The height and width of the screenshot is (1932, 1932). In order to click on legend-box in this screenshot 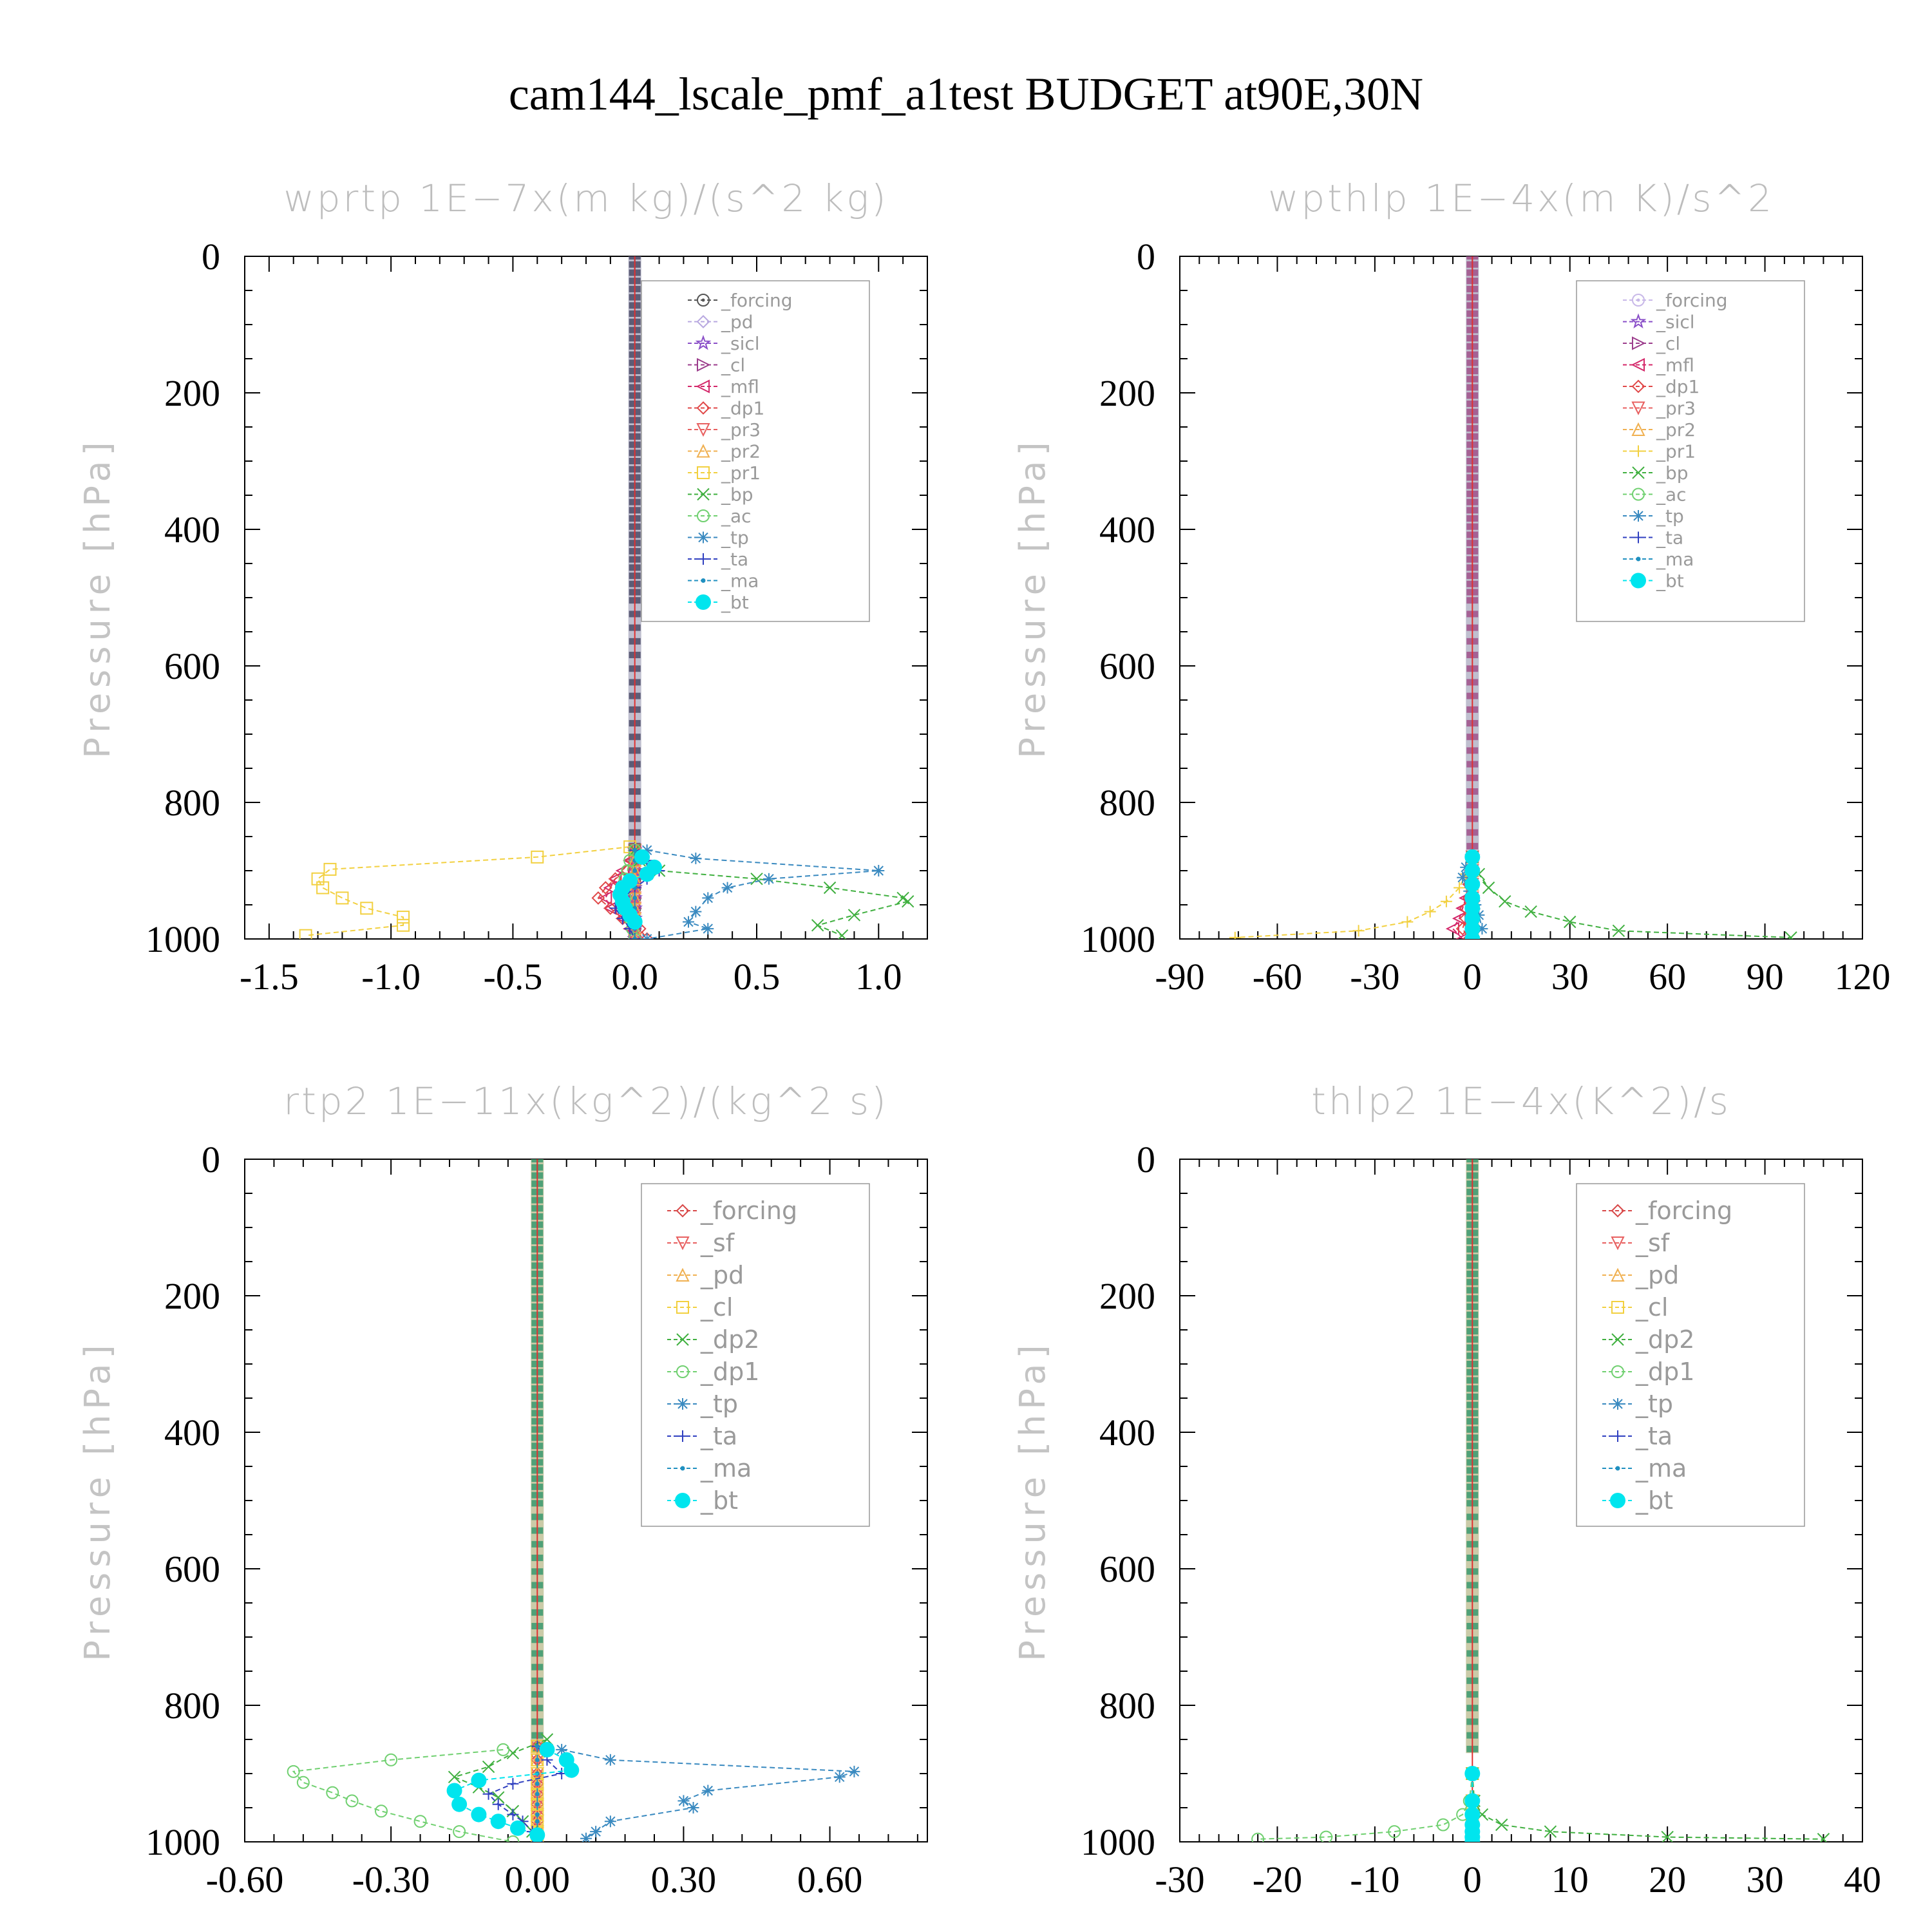, I will do `click(755, 451)`.